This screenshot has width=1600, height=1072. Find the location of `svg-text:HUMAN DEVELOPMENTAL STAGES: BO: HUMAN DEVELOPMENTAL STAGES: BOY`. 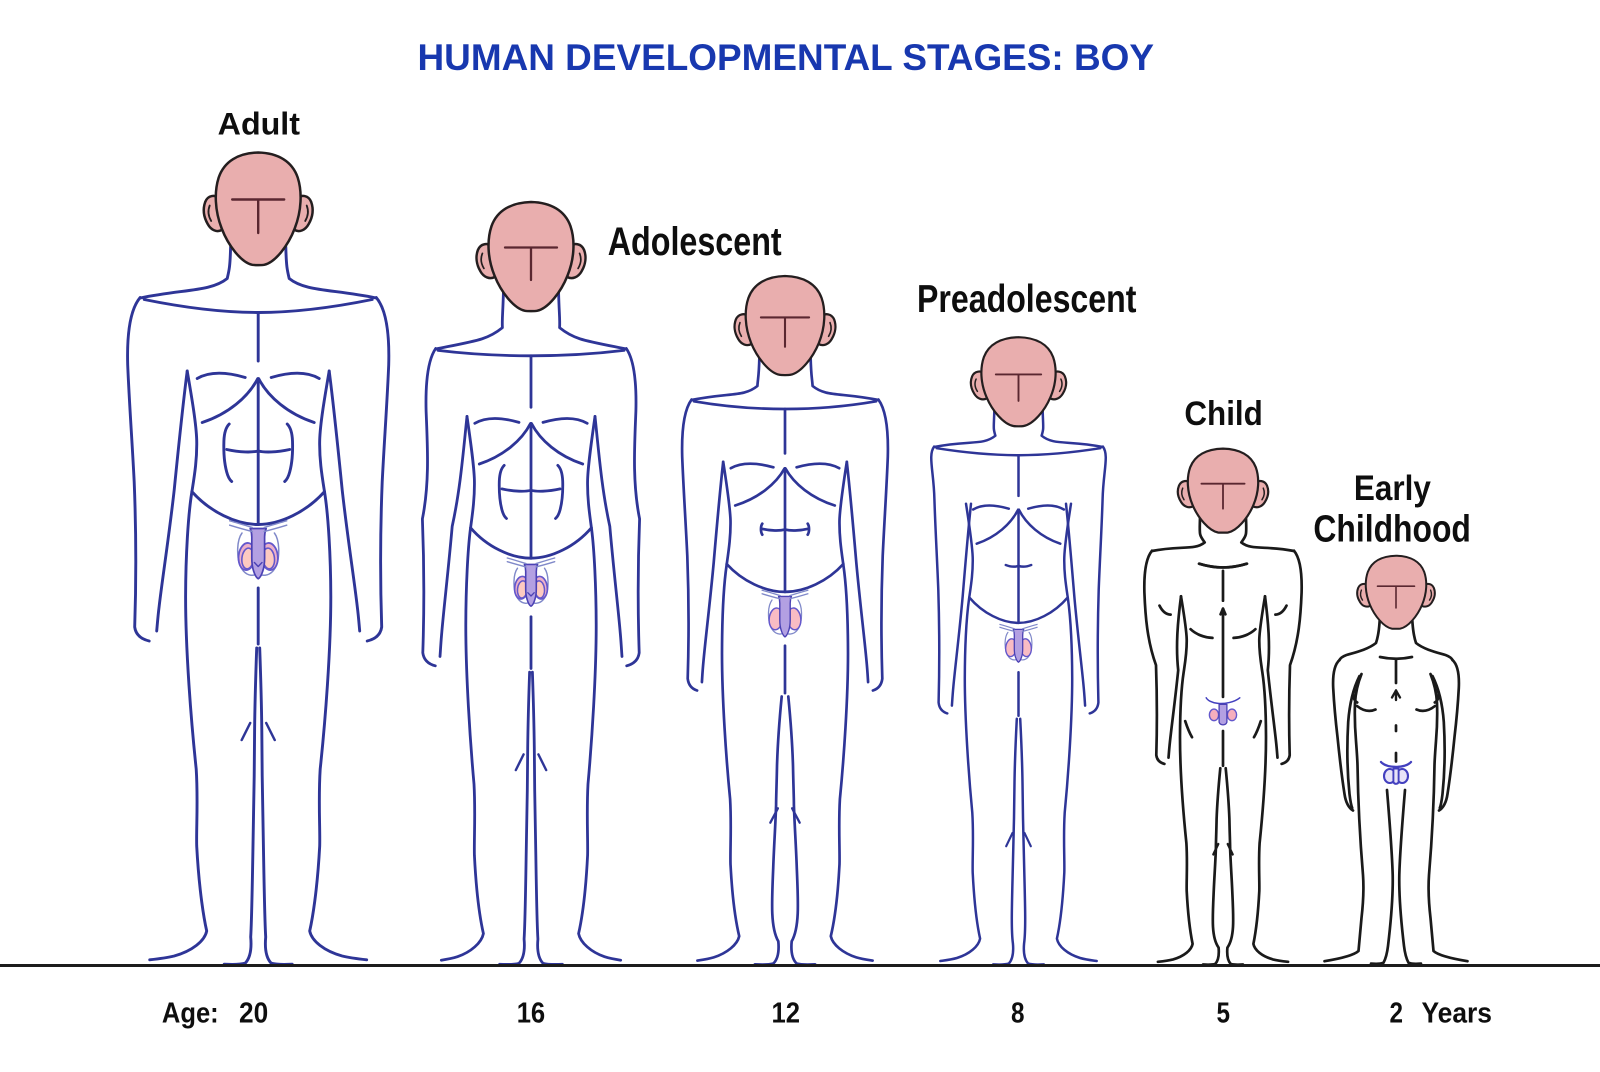

svg-text:HUMAN DEVELOPMENTAL STAGES: BO: HUMAN DEVELOPMENTAL STAGES: BOY is located at coordinates (786, 57).